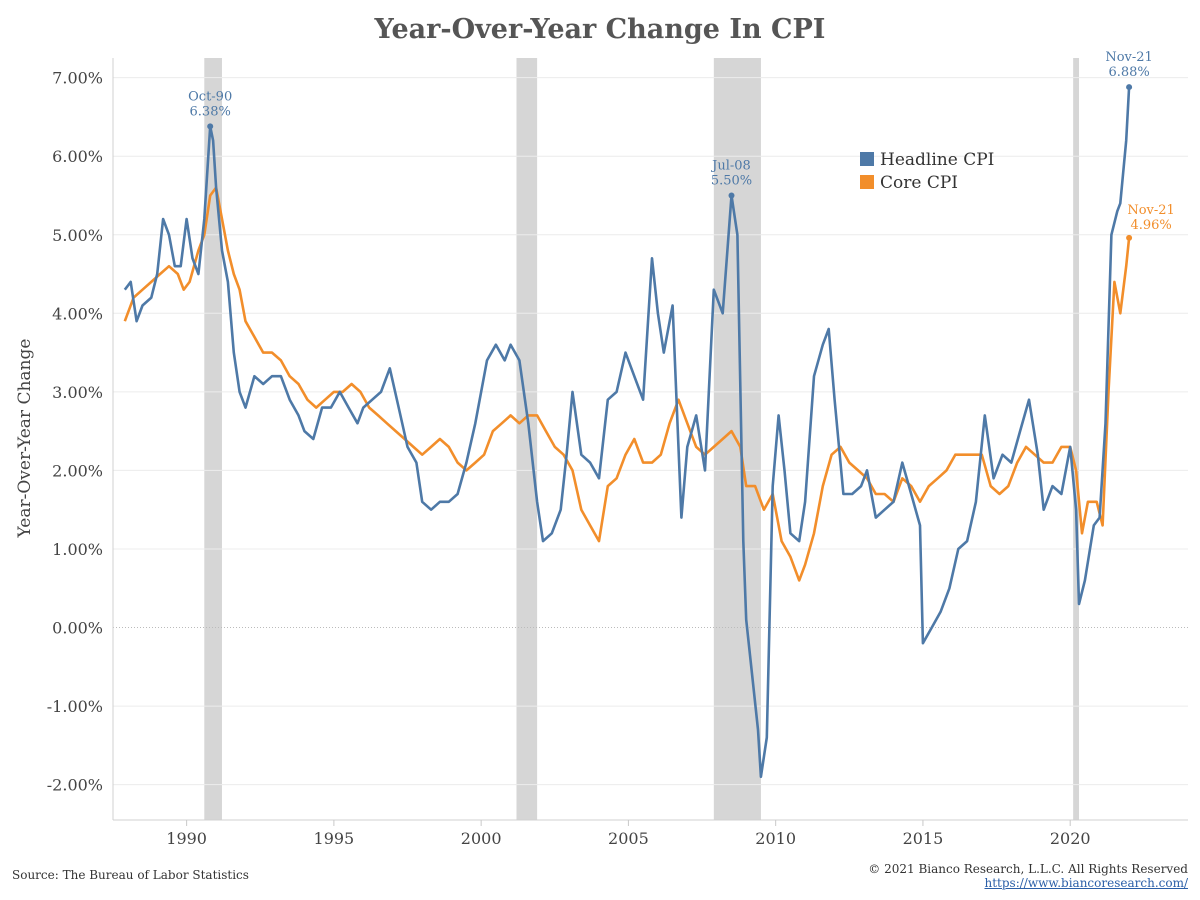 The image size is (1200, 900). I want to click on x-tick-label: 2010, so click(775, 838).